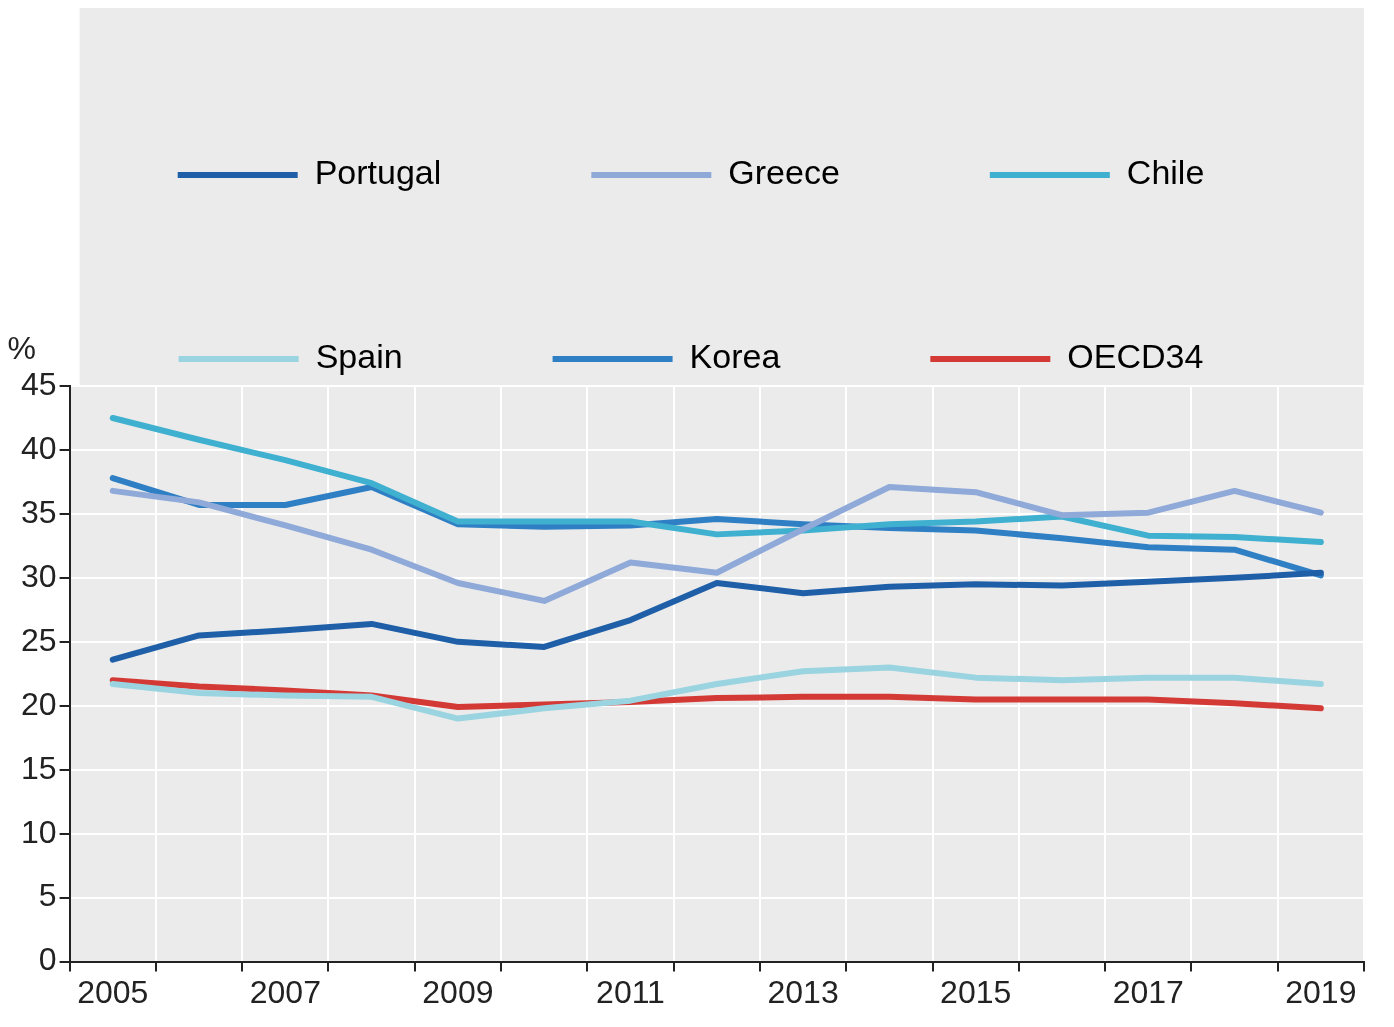 The width and height of the screenshot is (1394, 1027). Describe the element at coordinates (976, 991) in the screenshot. I see `x-tick-label: 2015` at that location.